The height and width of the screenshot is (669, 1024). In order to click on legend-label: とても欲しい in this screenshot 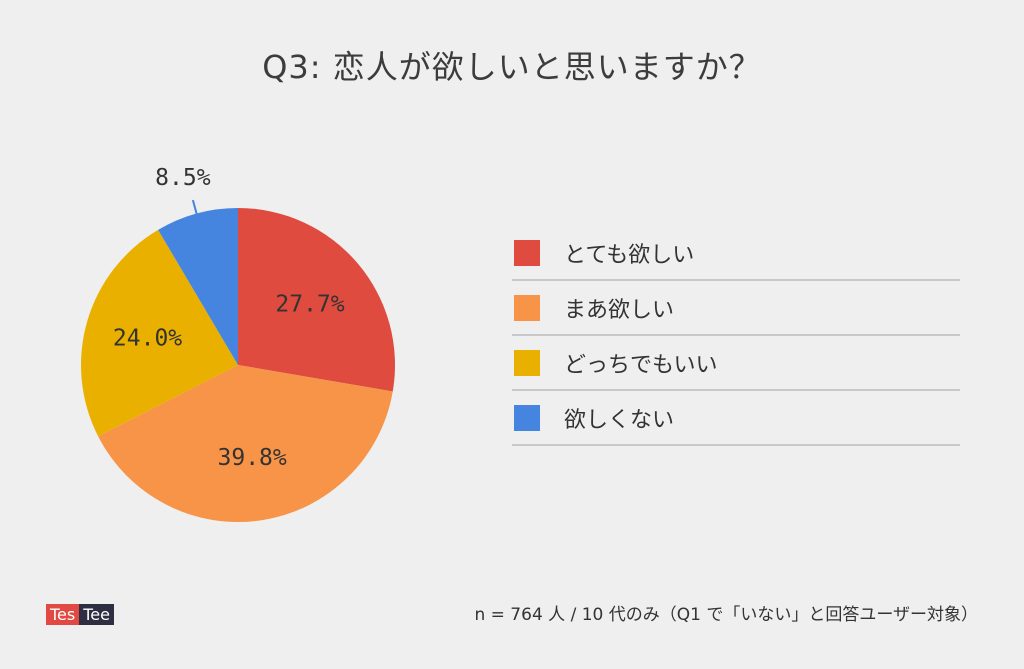, I will do `click(629, 255)`.